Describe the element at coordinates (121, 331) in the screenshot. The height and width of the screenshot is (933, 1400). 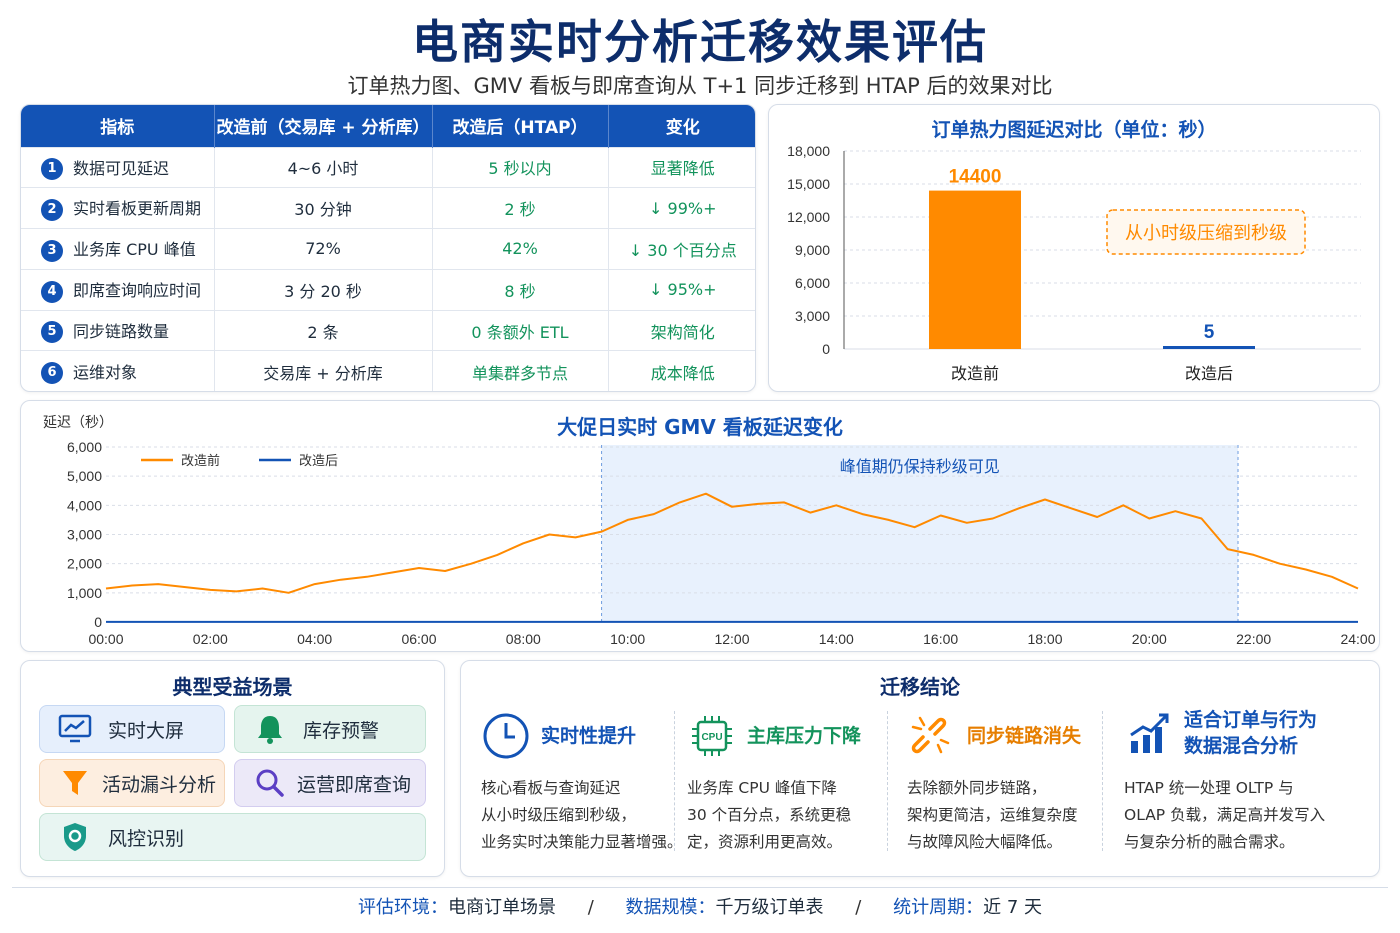
I see `metric-label: 同步链路数量` at that location.